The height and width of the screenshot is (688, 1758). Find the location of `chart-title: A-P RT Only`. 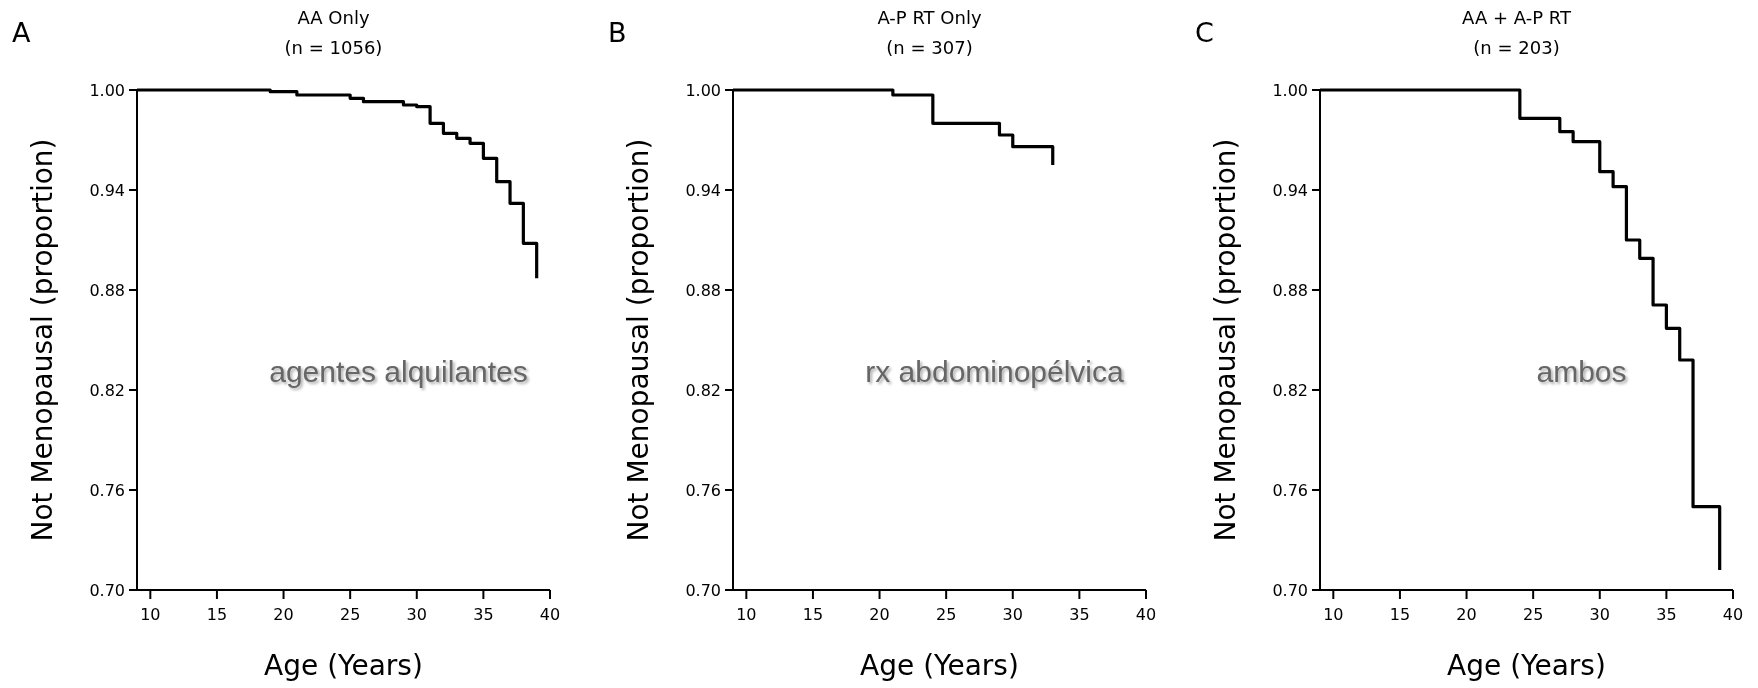

chart-title: A-P RT Only is located at coordinates (929, 17).